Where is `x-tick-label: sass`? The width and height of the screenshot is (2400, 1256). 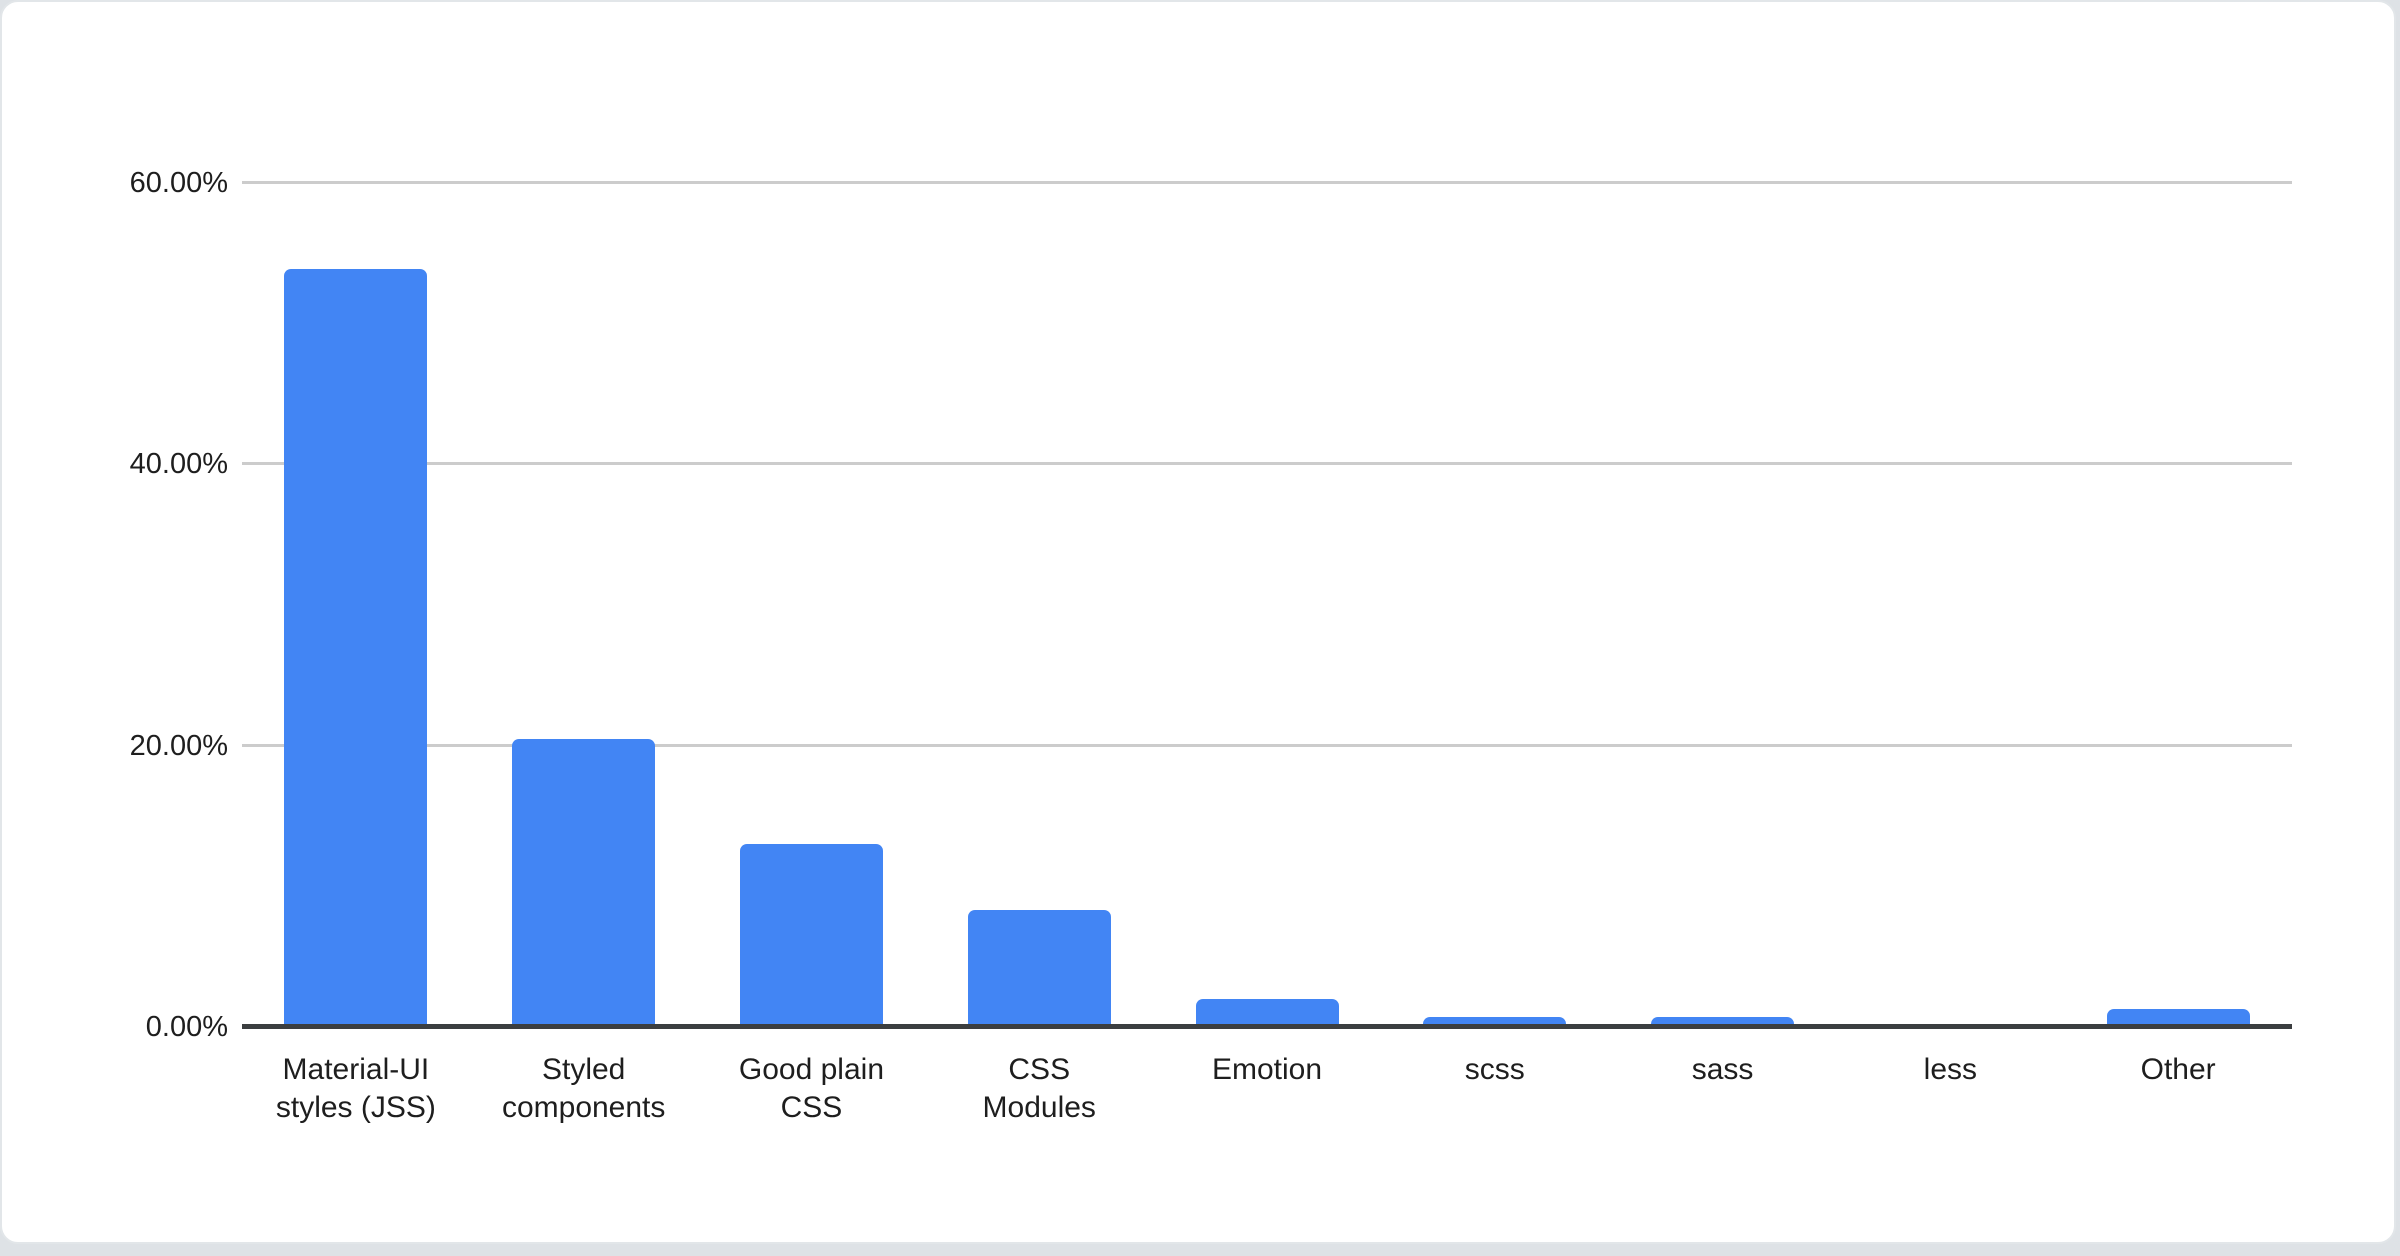
x-tick-label: sass is located at coordinates (1722, 1069).